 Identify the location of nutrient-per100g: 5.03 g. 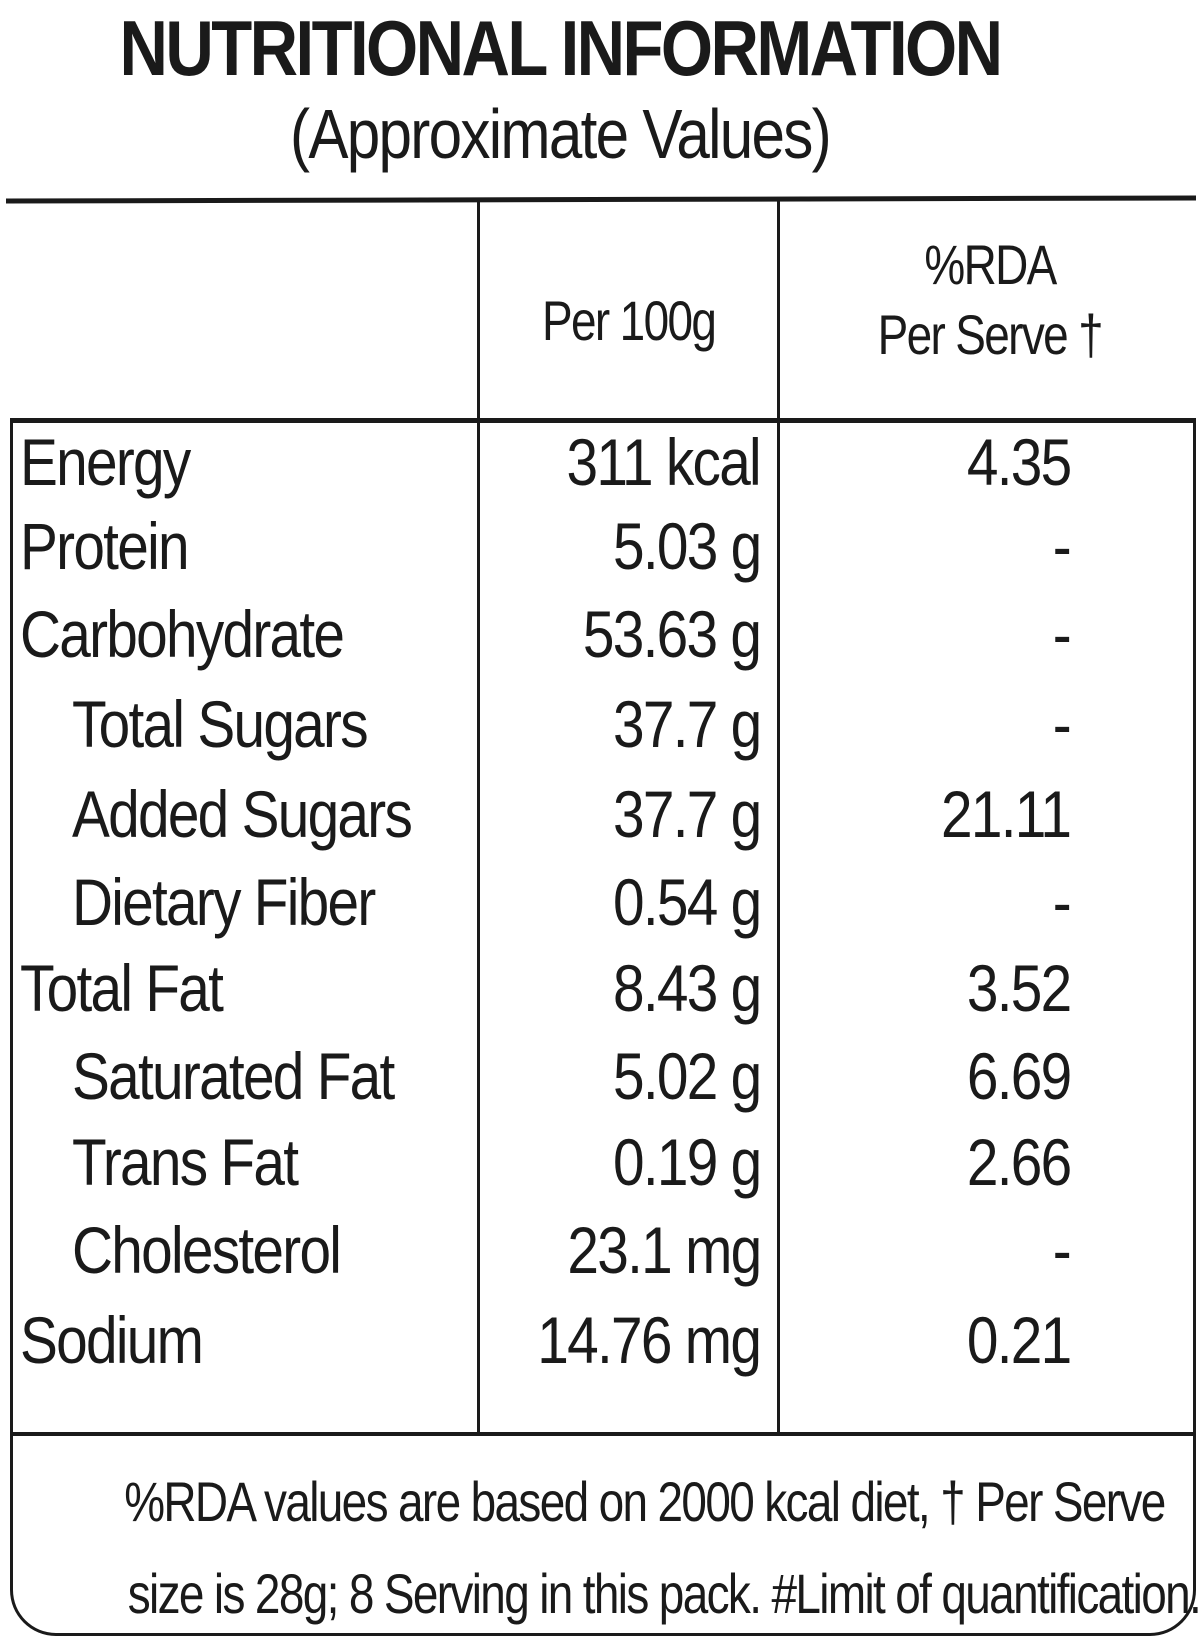
(687, 546).